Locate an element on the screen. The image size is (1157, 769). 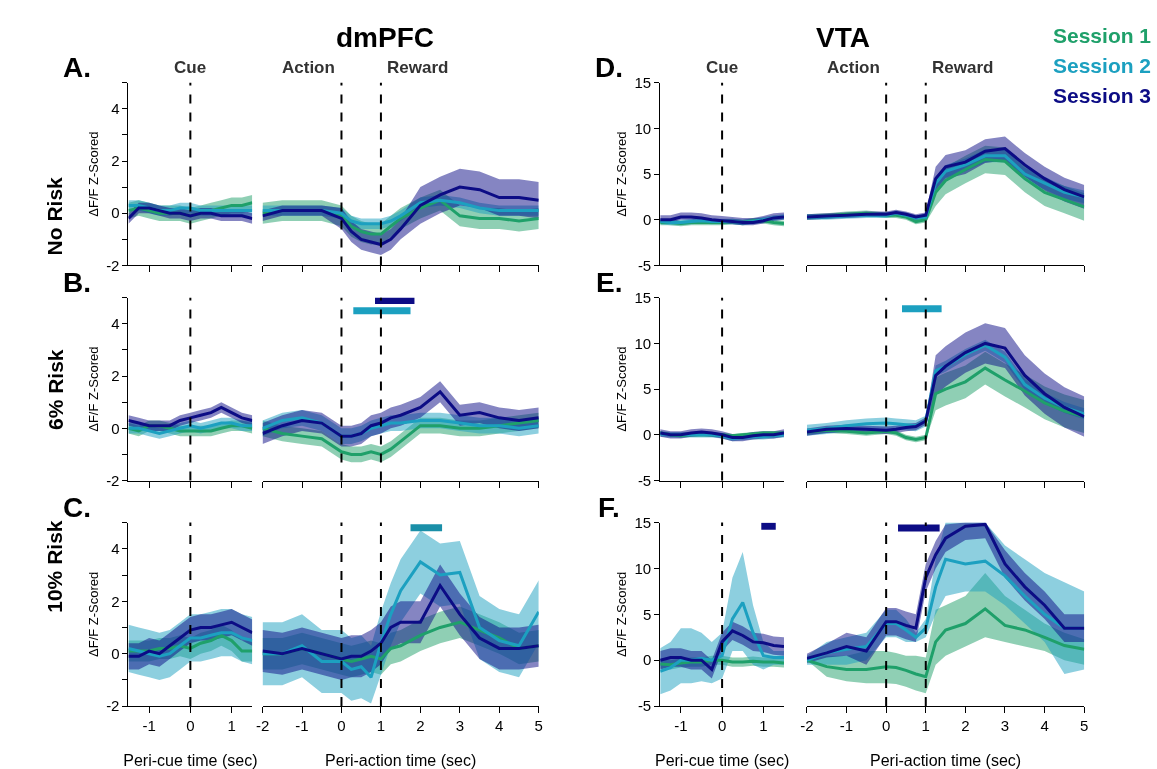
text: 6% Risk is located at coordinates (55, 390).